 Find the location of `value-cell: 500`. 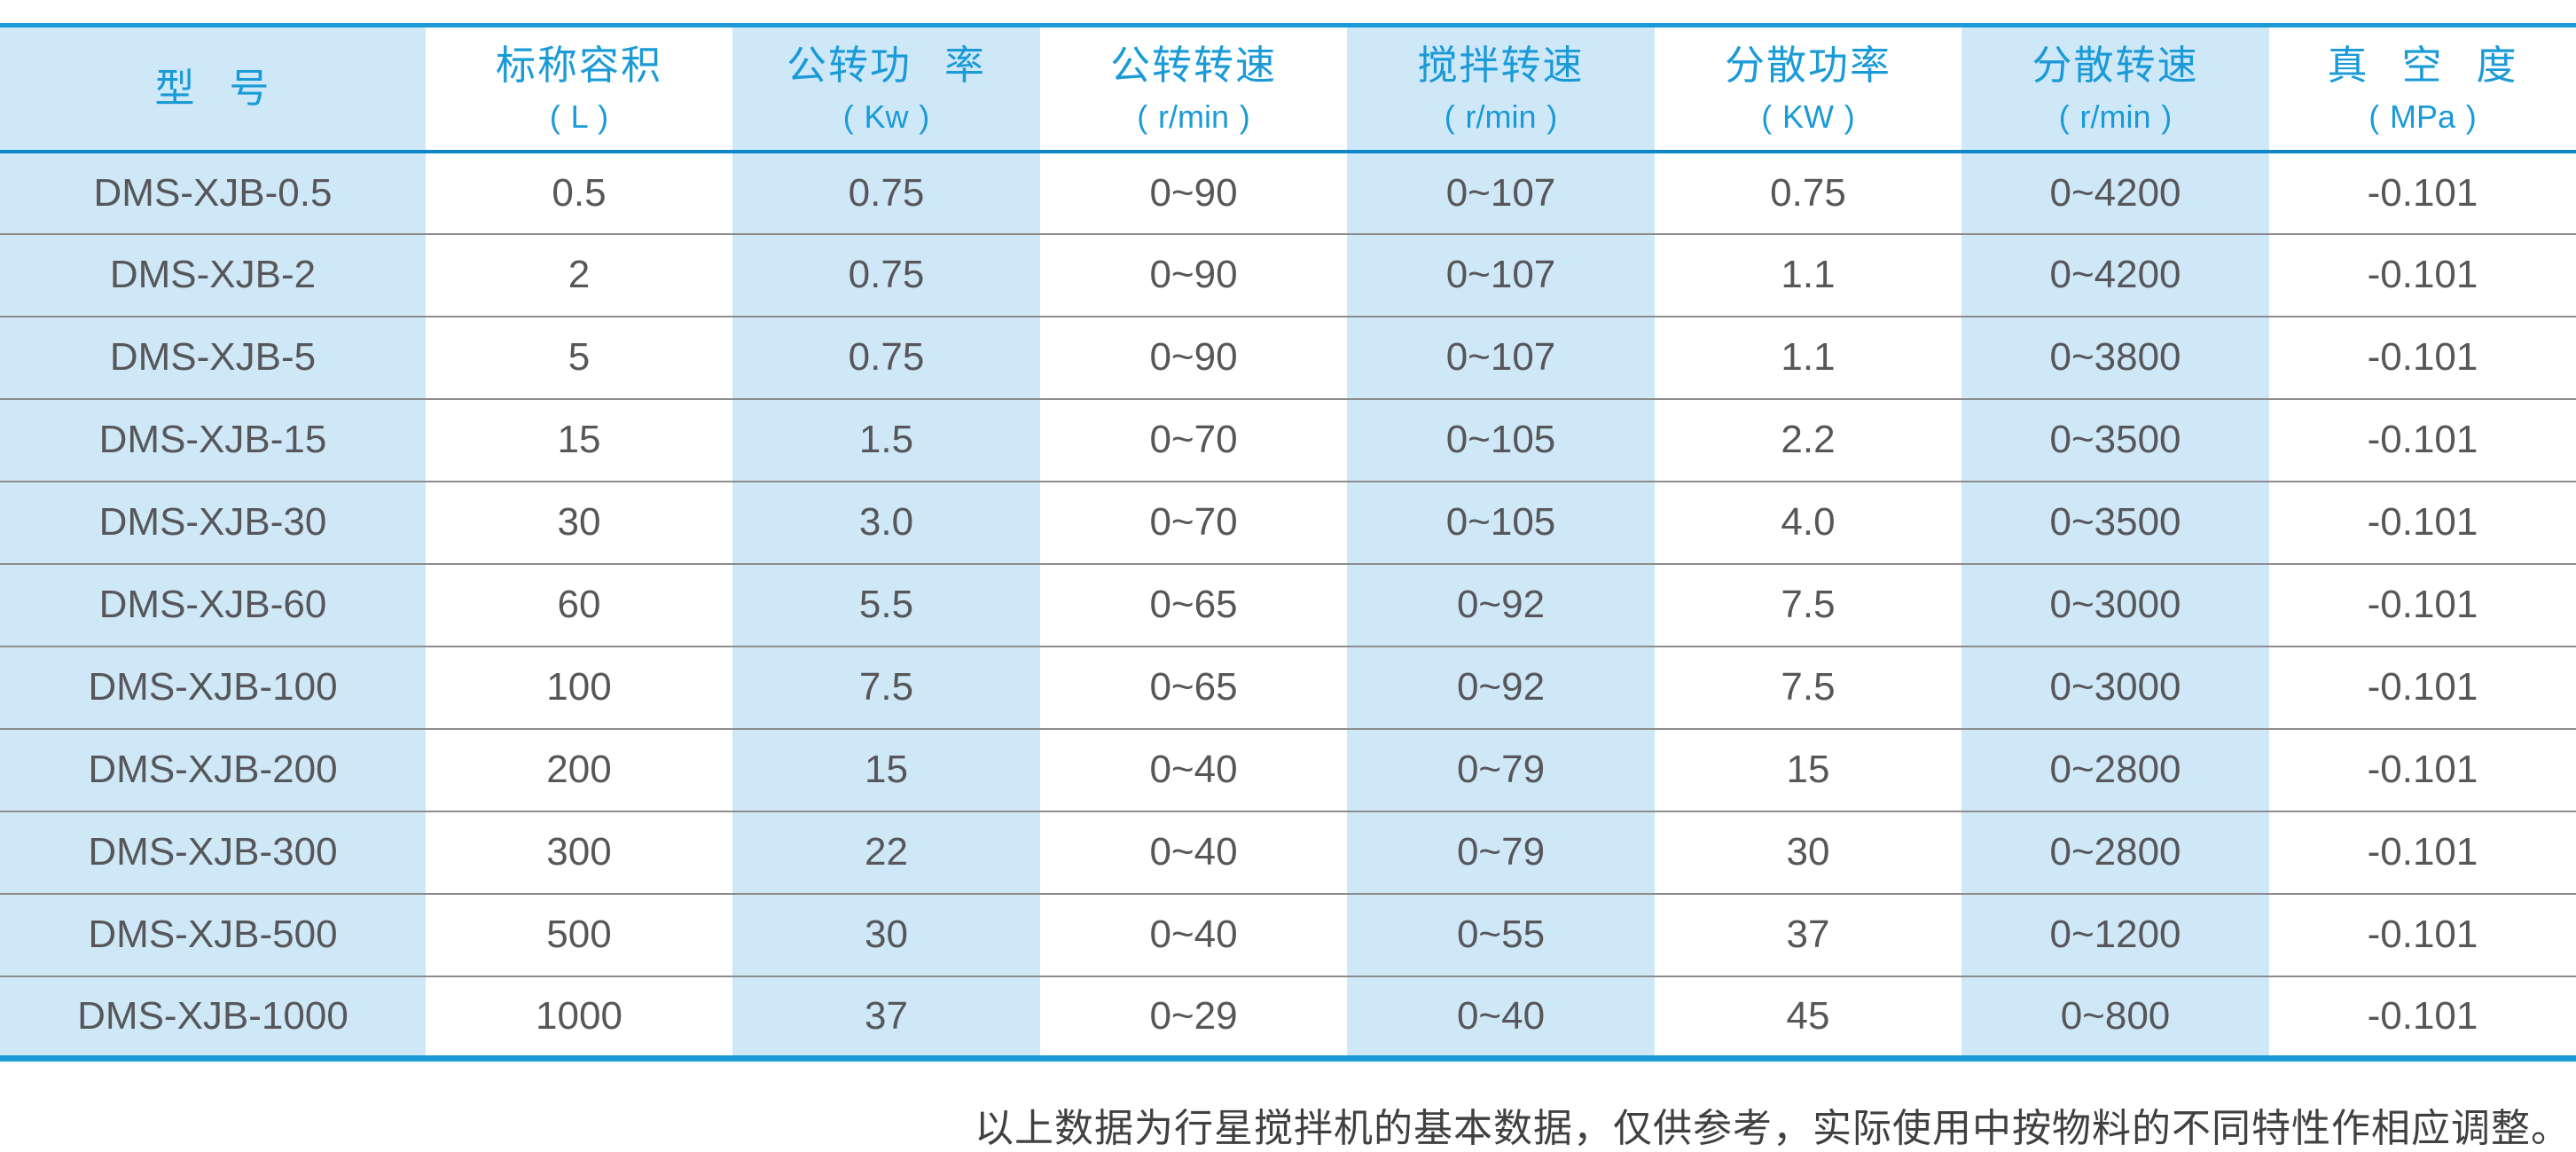

value-cell: 500 is located at coordinates (579, 934).